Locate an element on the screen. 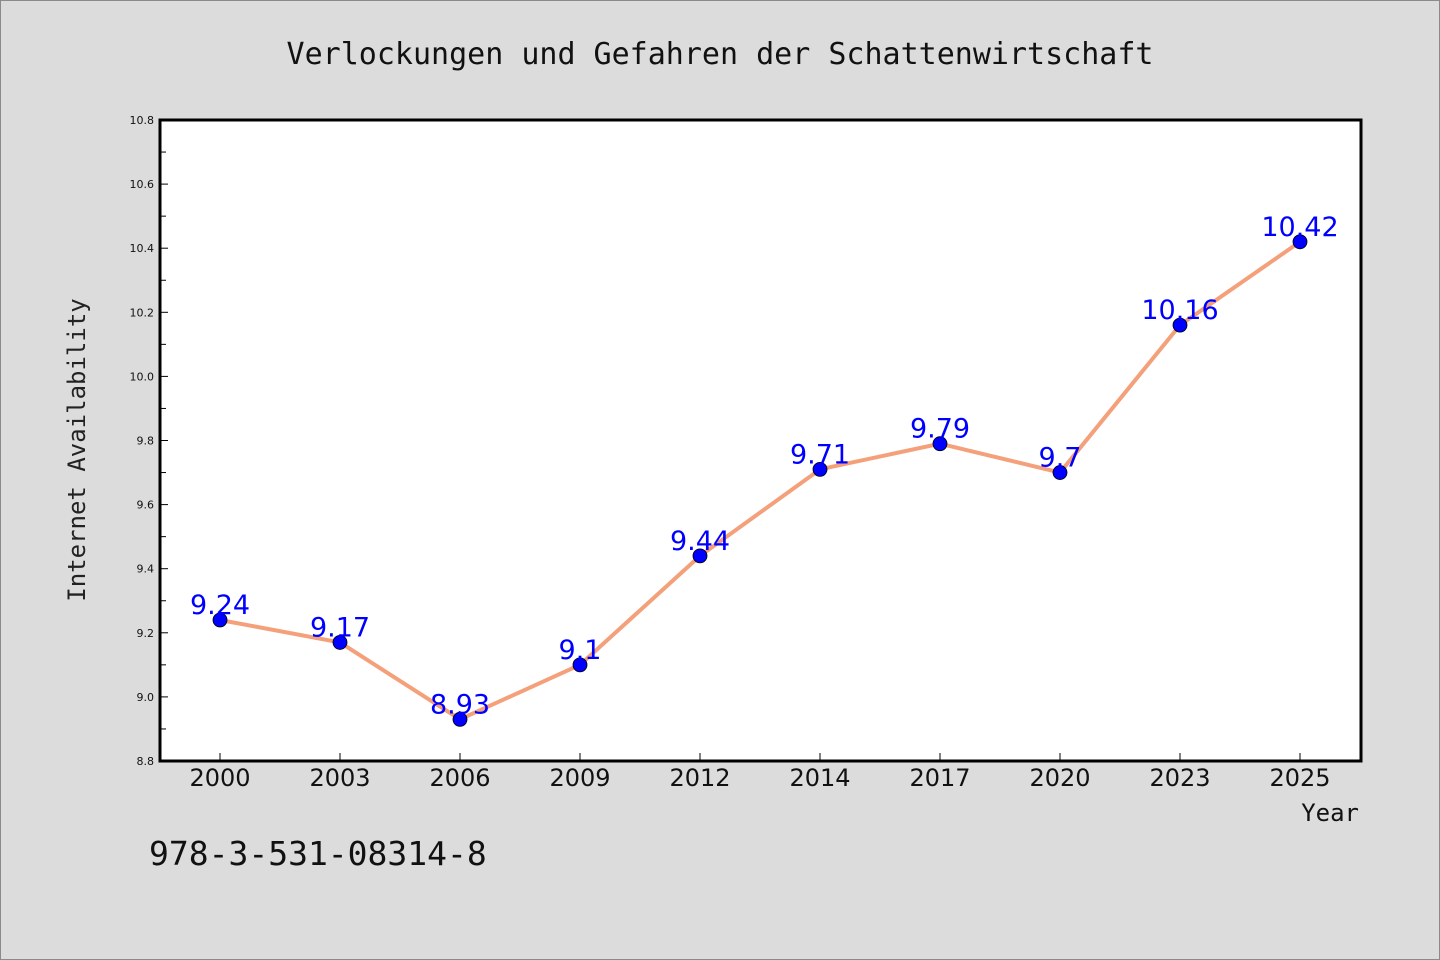  y-tick-label: 10.4 is located at coordinates (142, 248).